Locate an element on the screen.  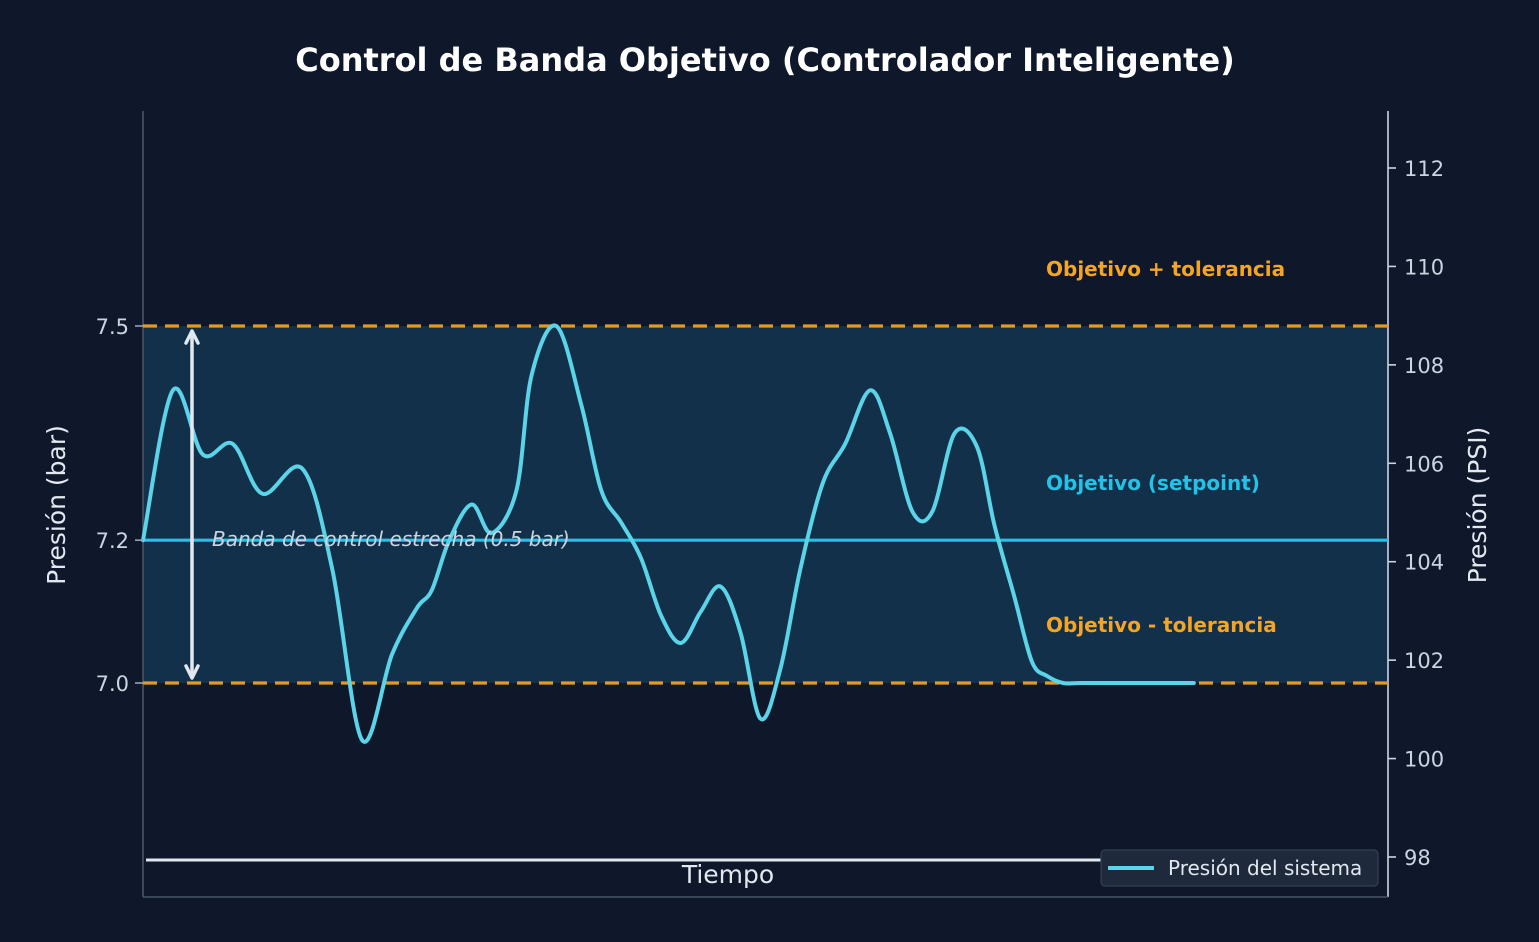
y2-tick-label: 100 is located at coordinates (1424, 760).